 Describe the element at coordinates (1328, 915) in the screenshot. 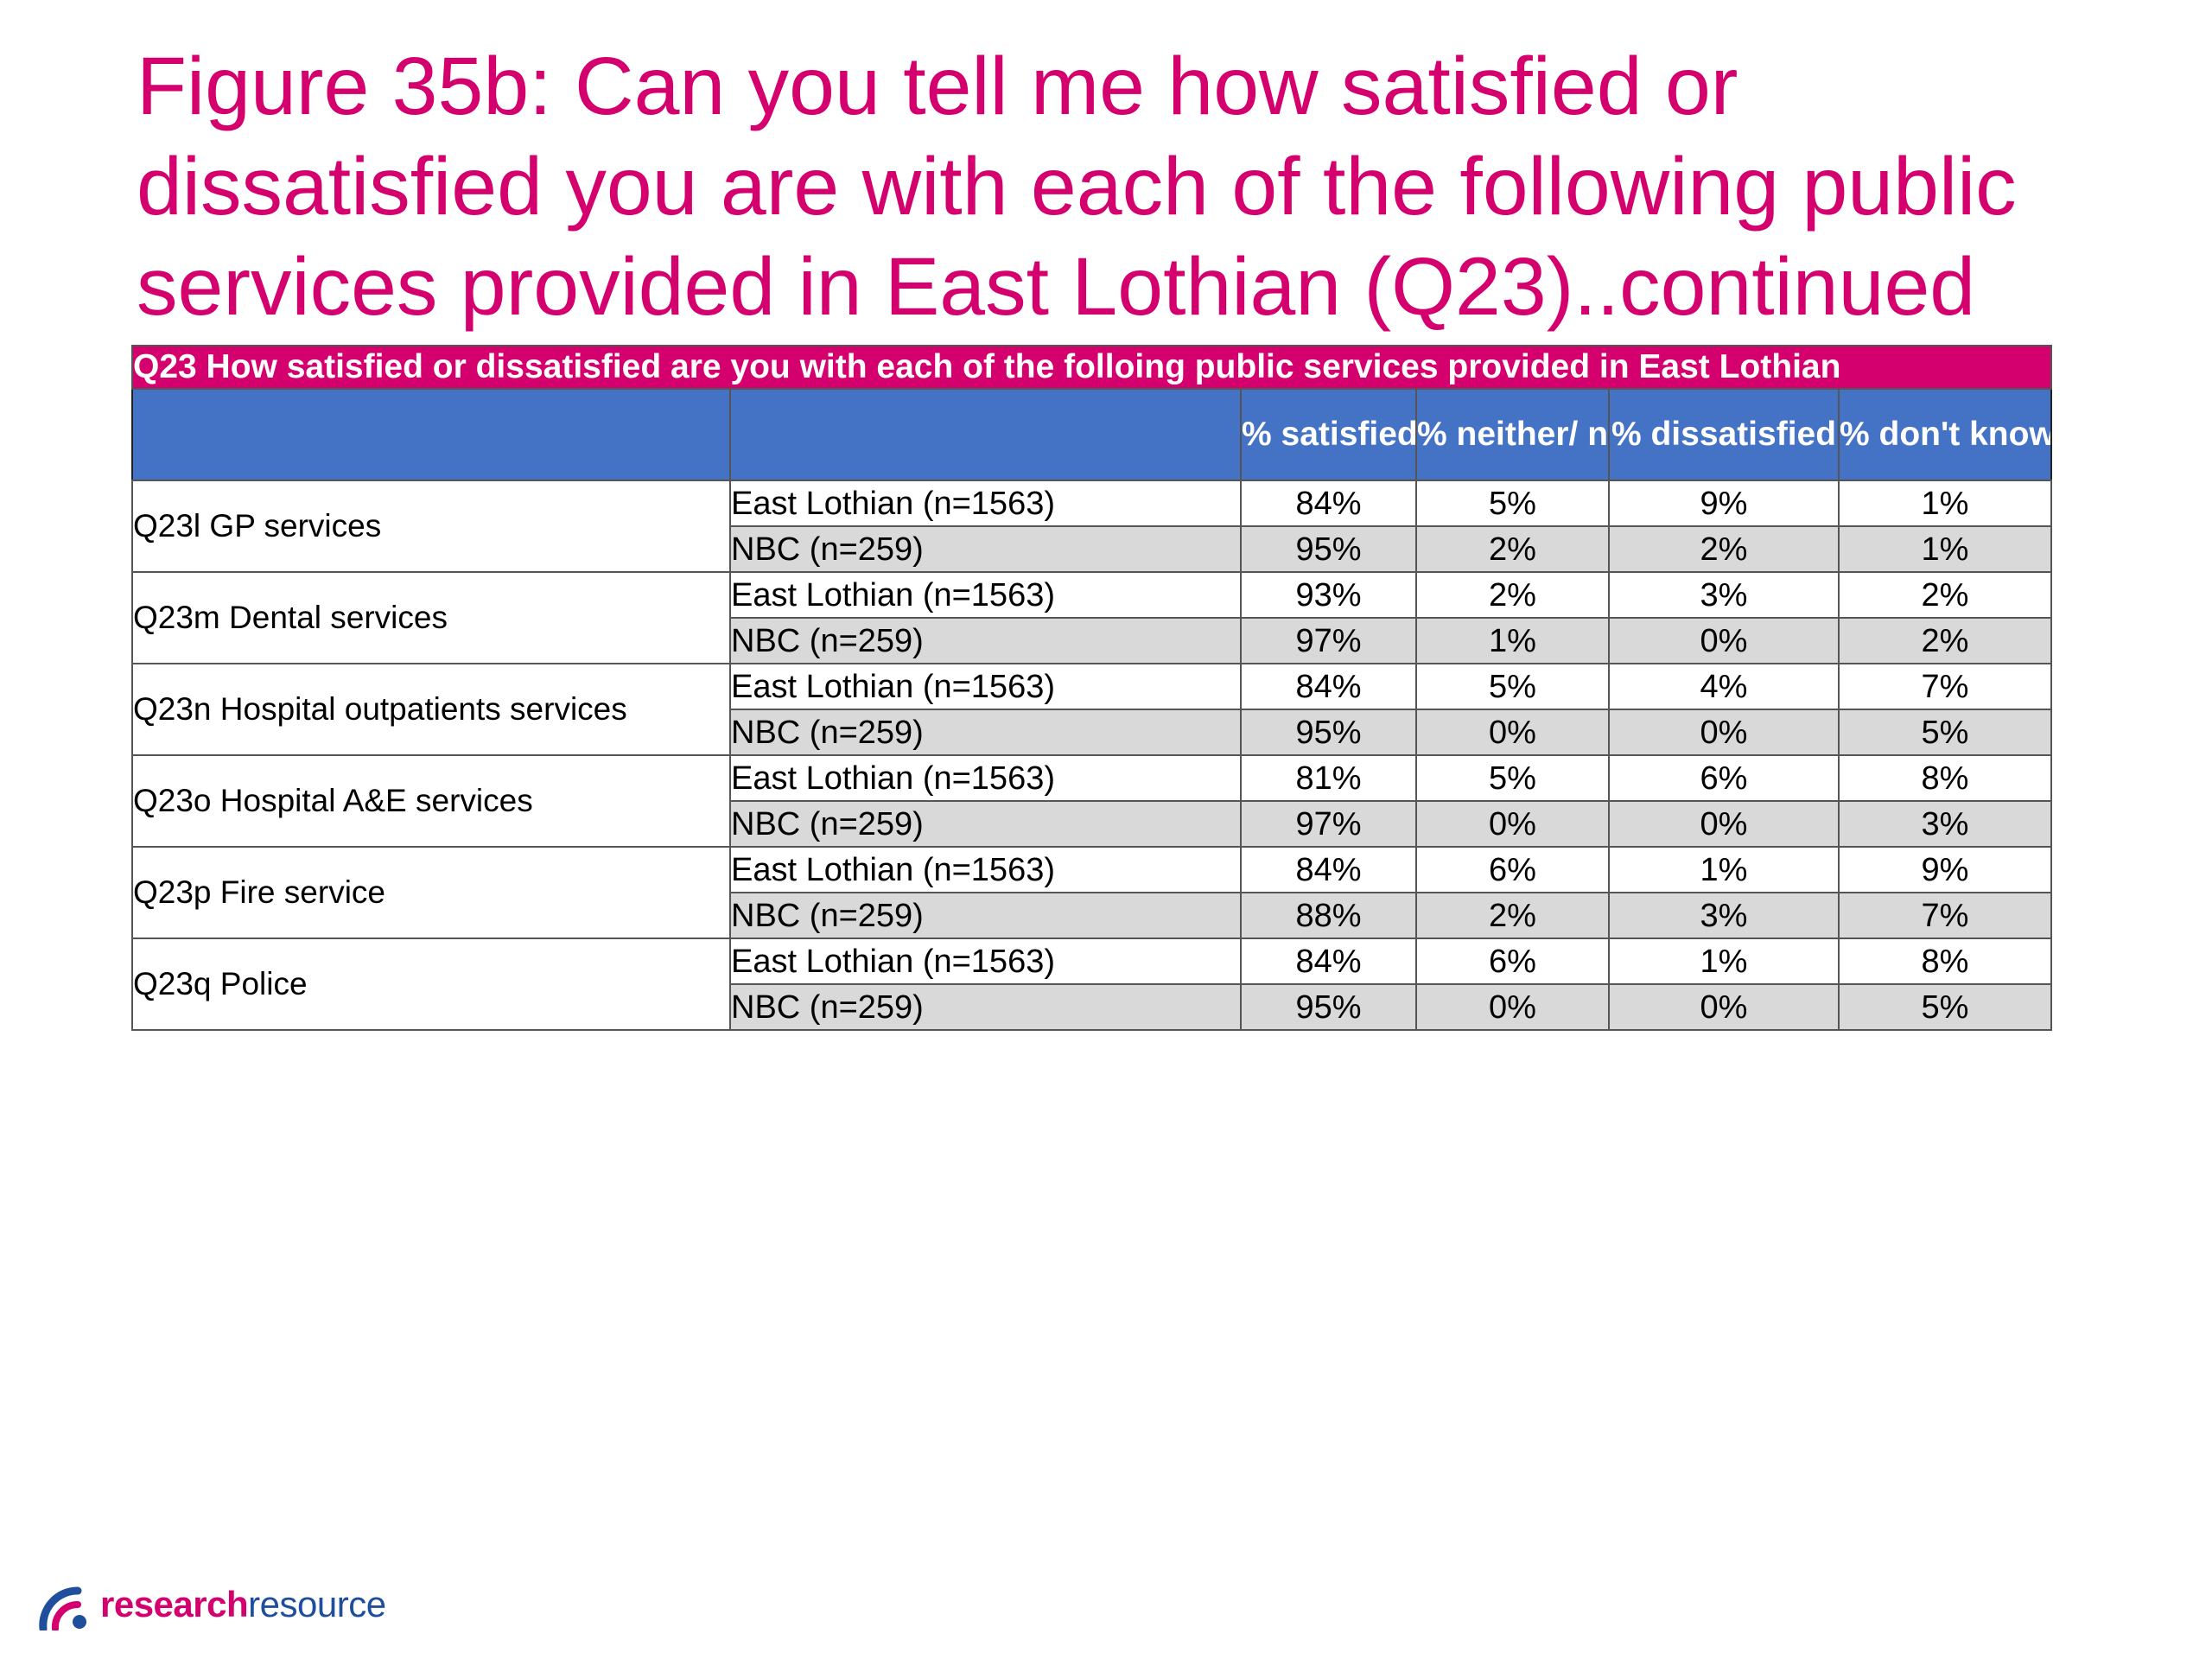

I see `table-cell: 88%` at that location.